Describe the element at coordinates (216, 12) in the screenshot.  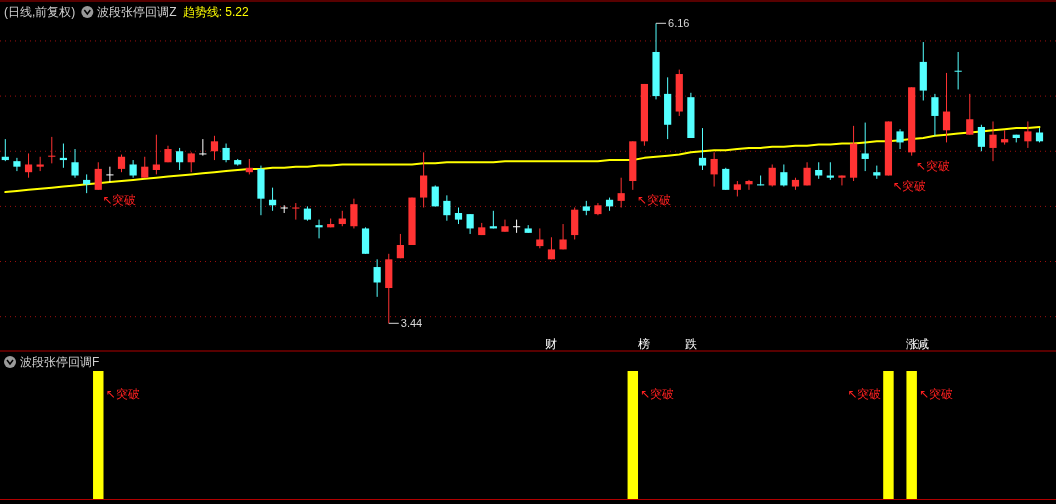
I see `text: 趋势线: 5.22` at that location.